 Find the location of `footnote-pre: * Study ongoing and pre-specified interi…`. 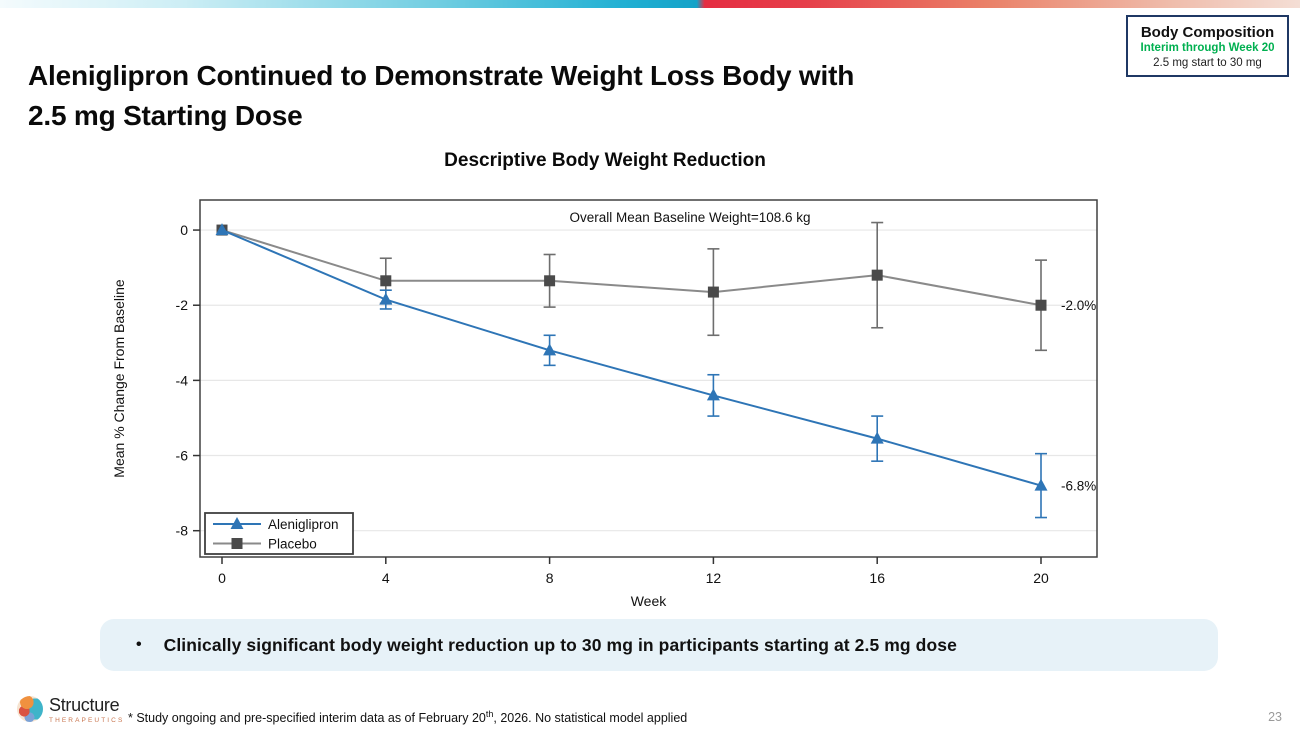

footnote-pre: * Study ongoing and pre-specified interi… is located at coordinates (307, 718).